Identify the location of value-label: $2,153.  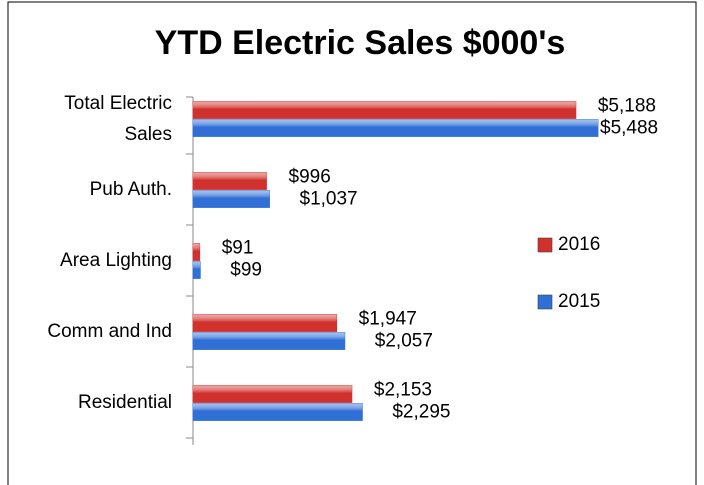
(403, 390).